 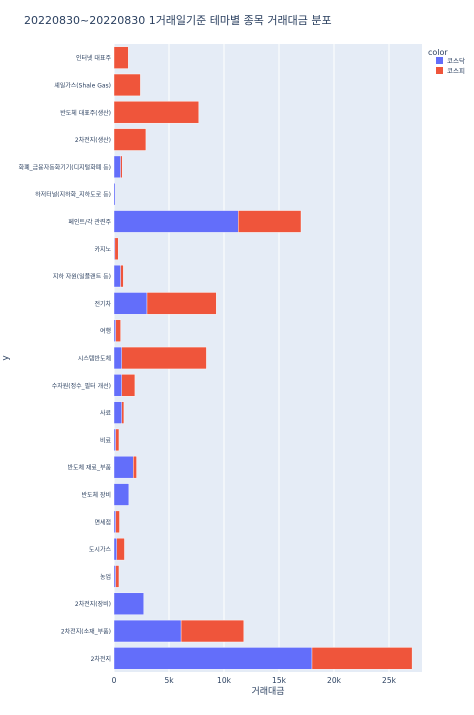 I want to click on y-tick-label: 반도체 대표주(생산), so click(x=85, y=113).